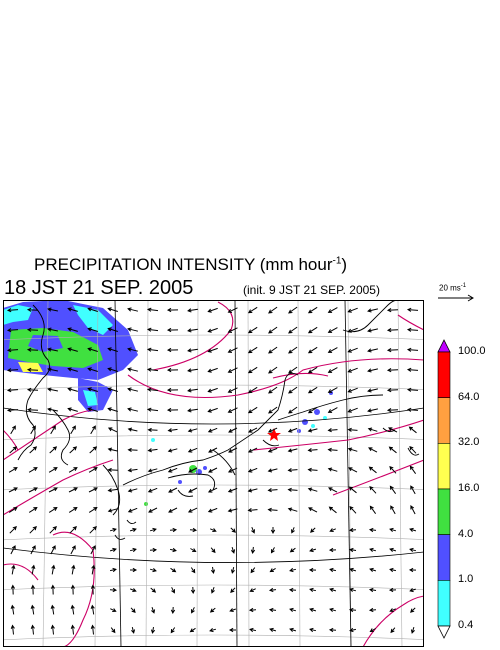 The height and width of the screenshot is (650, 500). What do you see at coordinates (190, 265) in the screenshot?
I see `chart-title: PRECIPITATION INTENSITY (mm hour-1)` at bounding box center [190, 265].